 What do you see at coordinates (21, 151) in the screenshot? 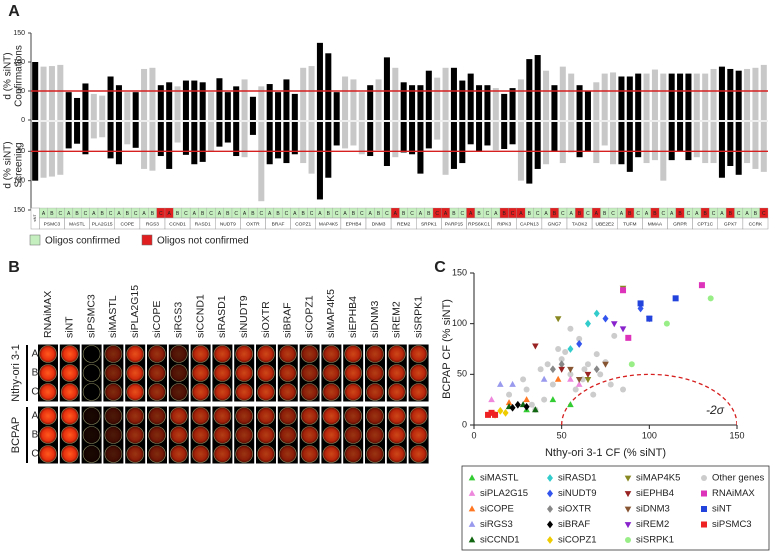
I see `y2-tick-label: 50` at bounding box center [21, 151].